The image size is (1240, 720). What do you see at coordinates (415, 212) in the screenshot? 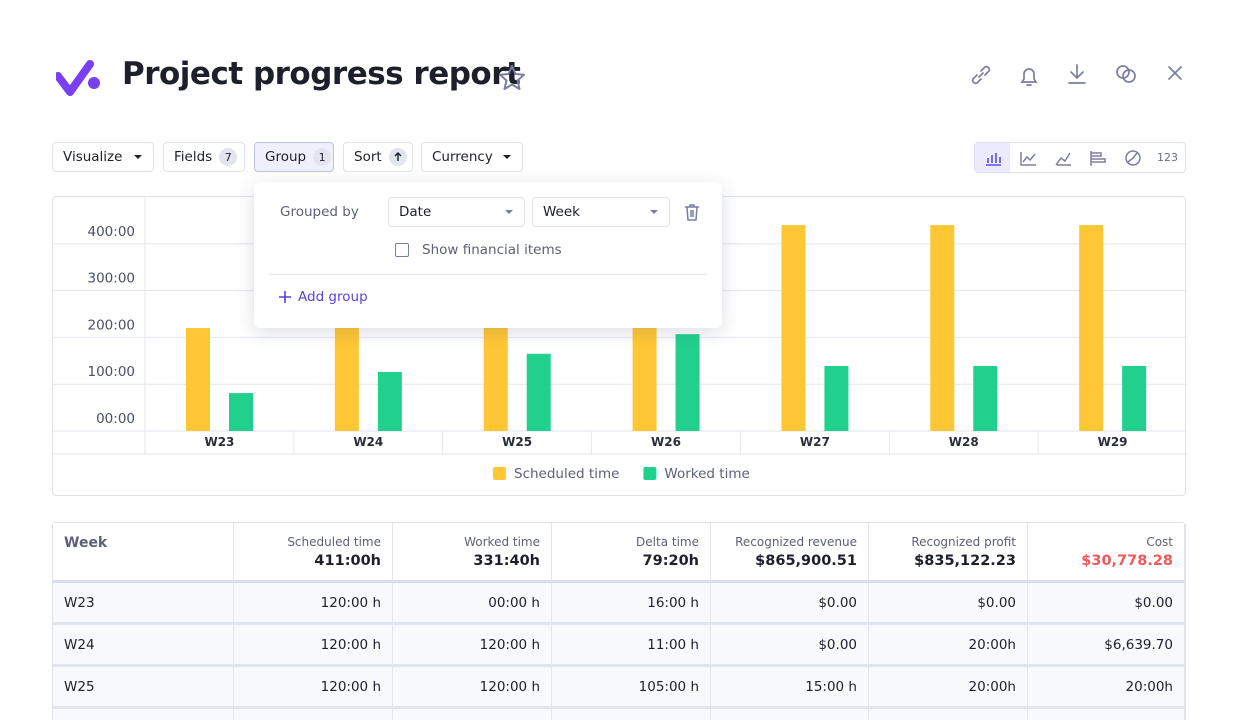
I see `group-field: Date` at bounding box center [415, 212].